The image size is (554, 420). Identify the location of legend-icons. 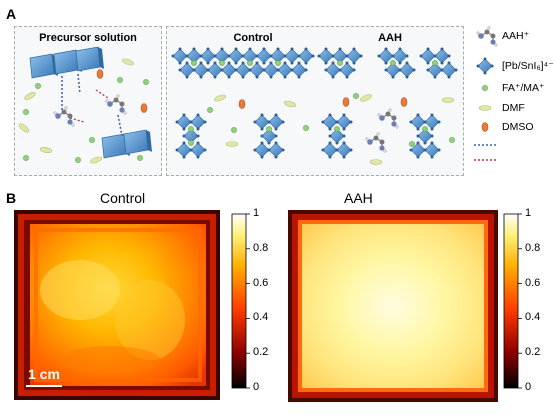
(486, 93).